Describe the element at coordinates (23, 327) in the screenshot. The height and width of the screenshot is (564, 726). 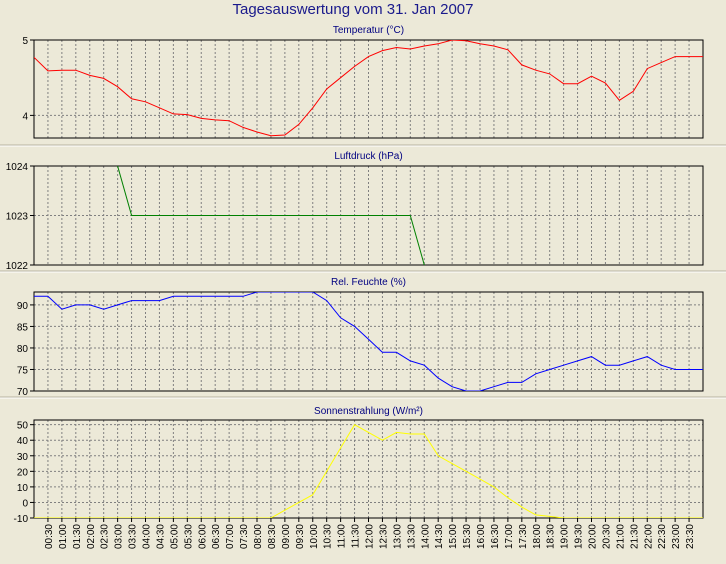
I see `y-tick-label: 85` at that location.